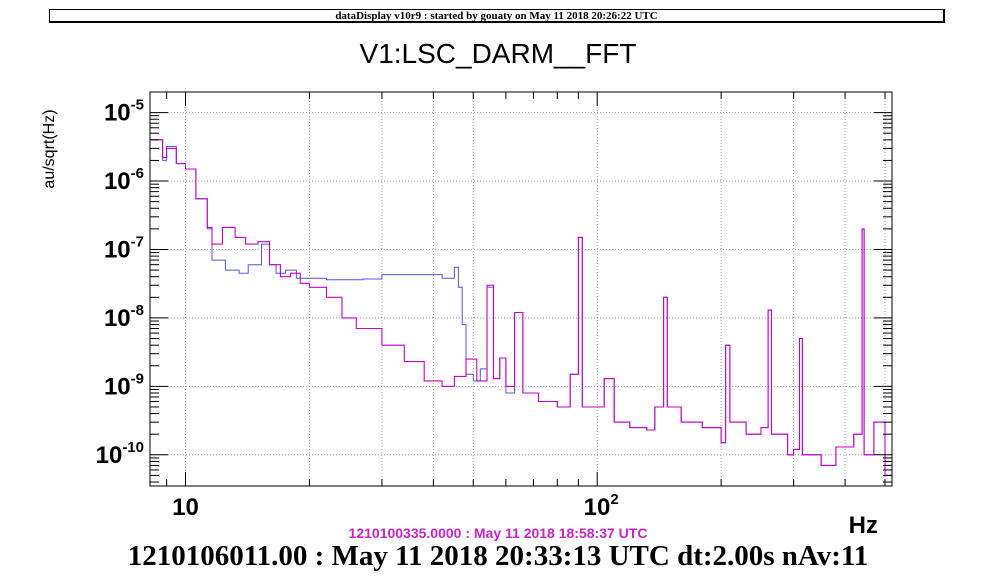 This screenshot has height=587, width=996. Describe the element at coordinates (124, 317) in the screenshot. I see `y-tick-label: 10⁻⁸` at that location.